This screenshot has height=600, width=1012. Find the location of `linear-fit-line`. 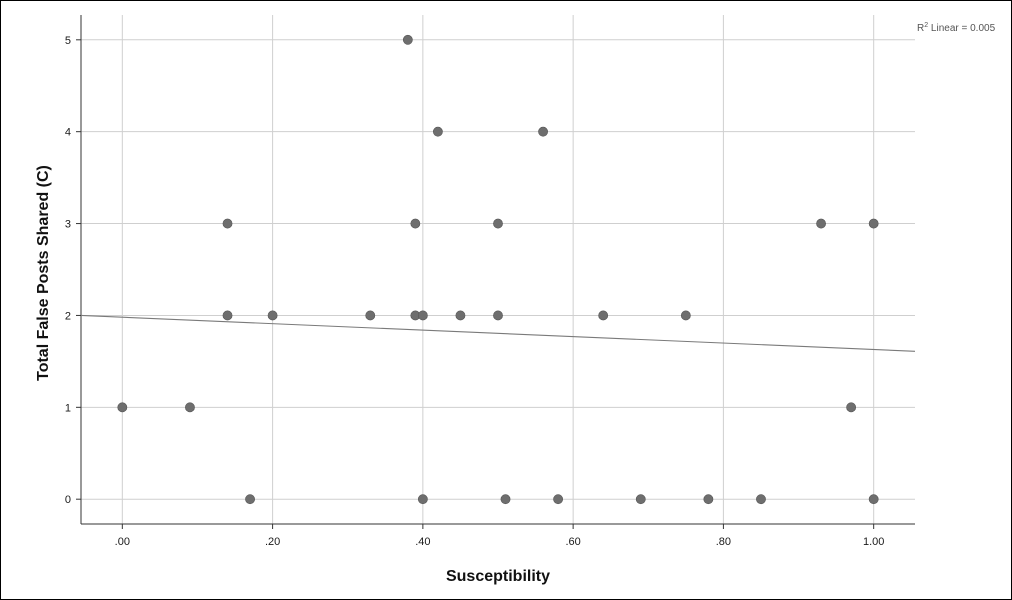

linear-fit-line is located at coordinates (498, 333).